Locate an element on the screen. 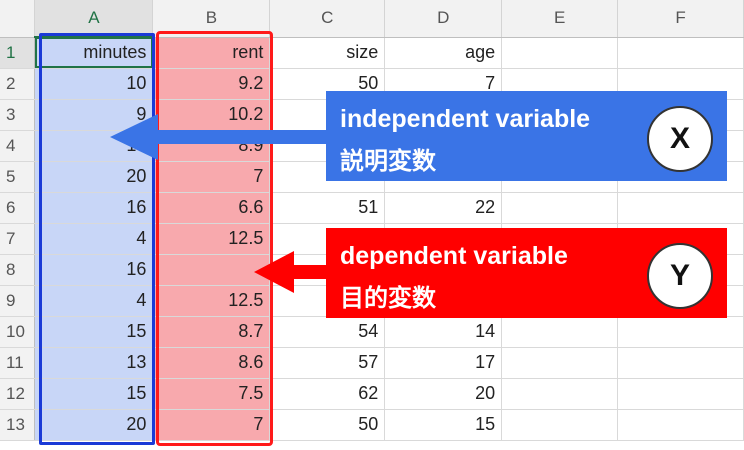  cell-a3: 9 is located at coordinates (94, 115).